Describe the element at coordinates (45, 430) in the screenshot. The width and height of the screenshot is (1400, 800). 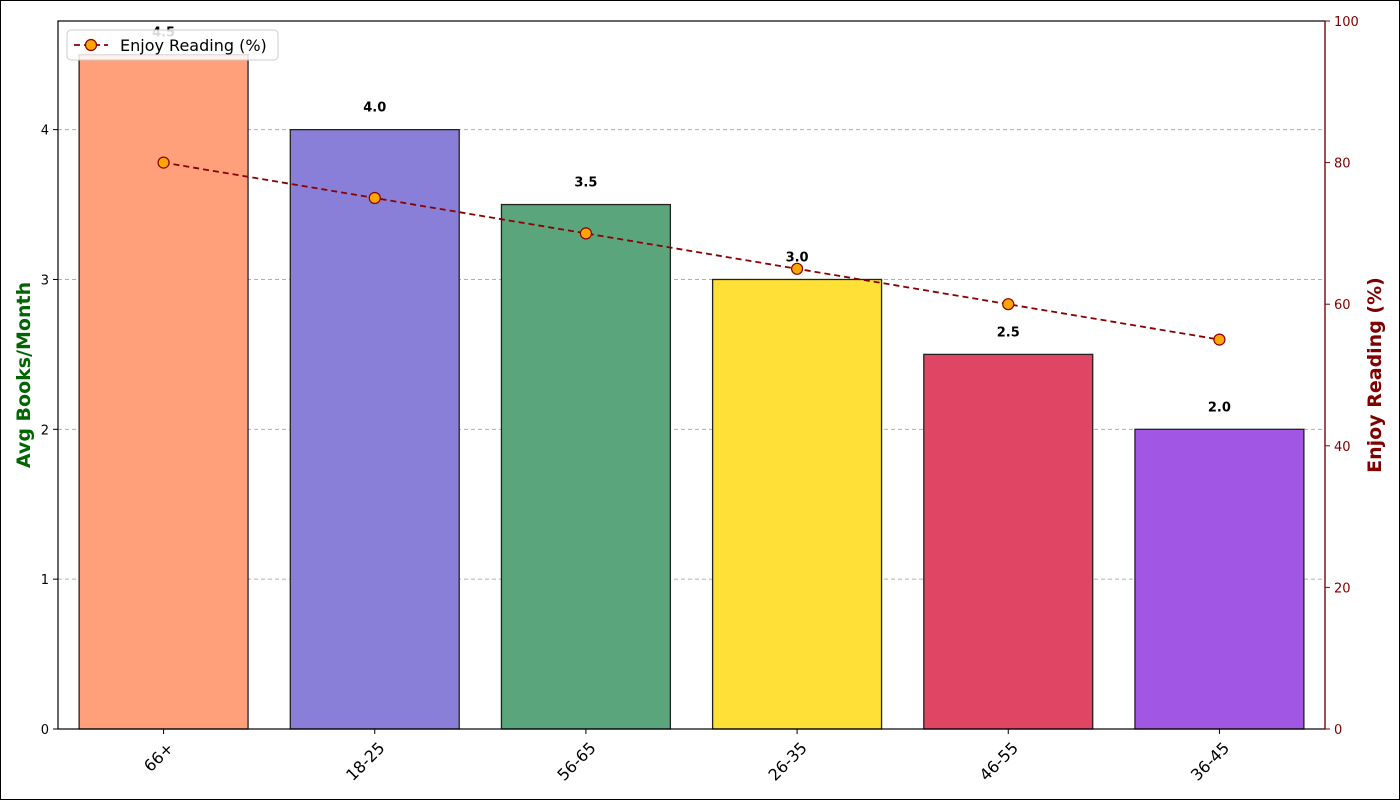
I see `left-tick-label: 2` at that location.